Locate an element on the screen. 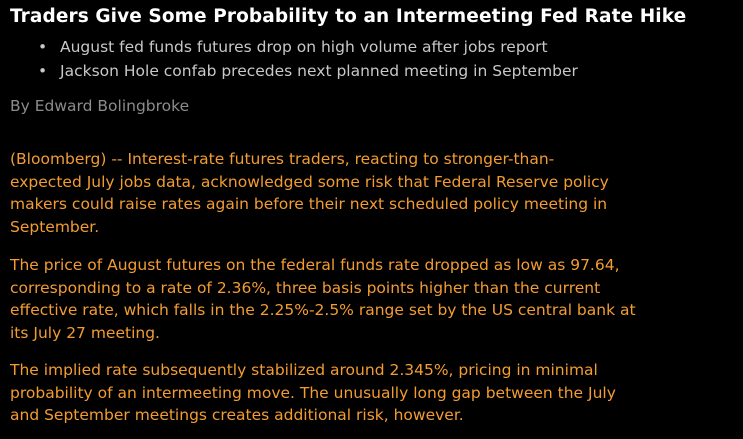  paragraph-line: its July 27 meeting. is located at coordinates (85, 332).